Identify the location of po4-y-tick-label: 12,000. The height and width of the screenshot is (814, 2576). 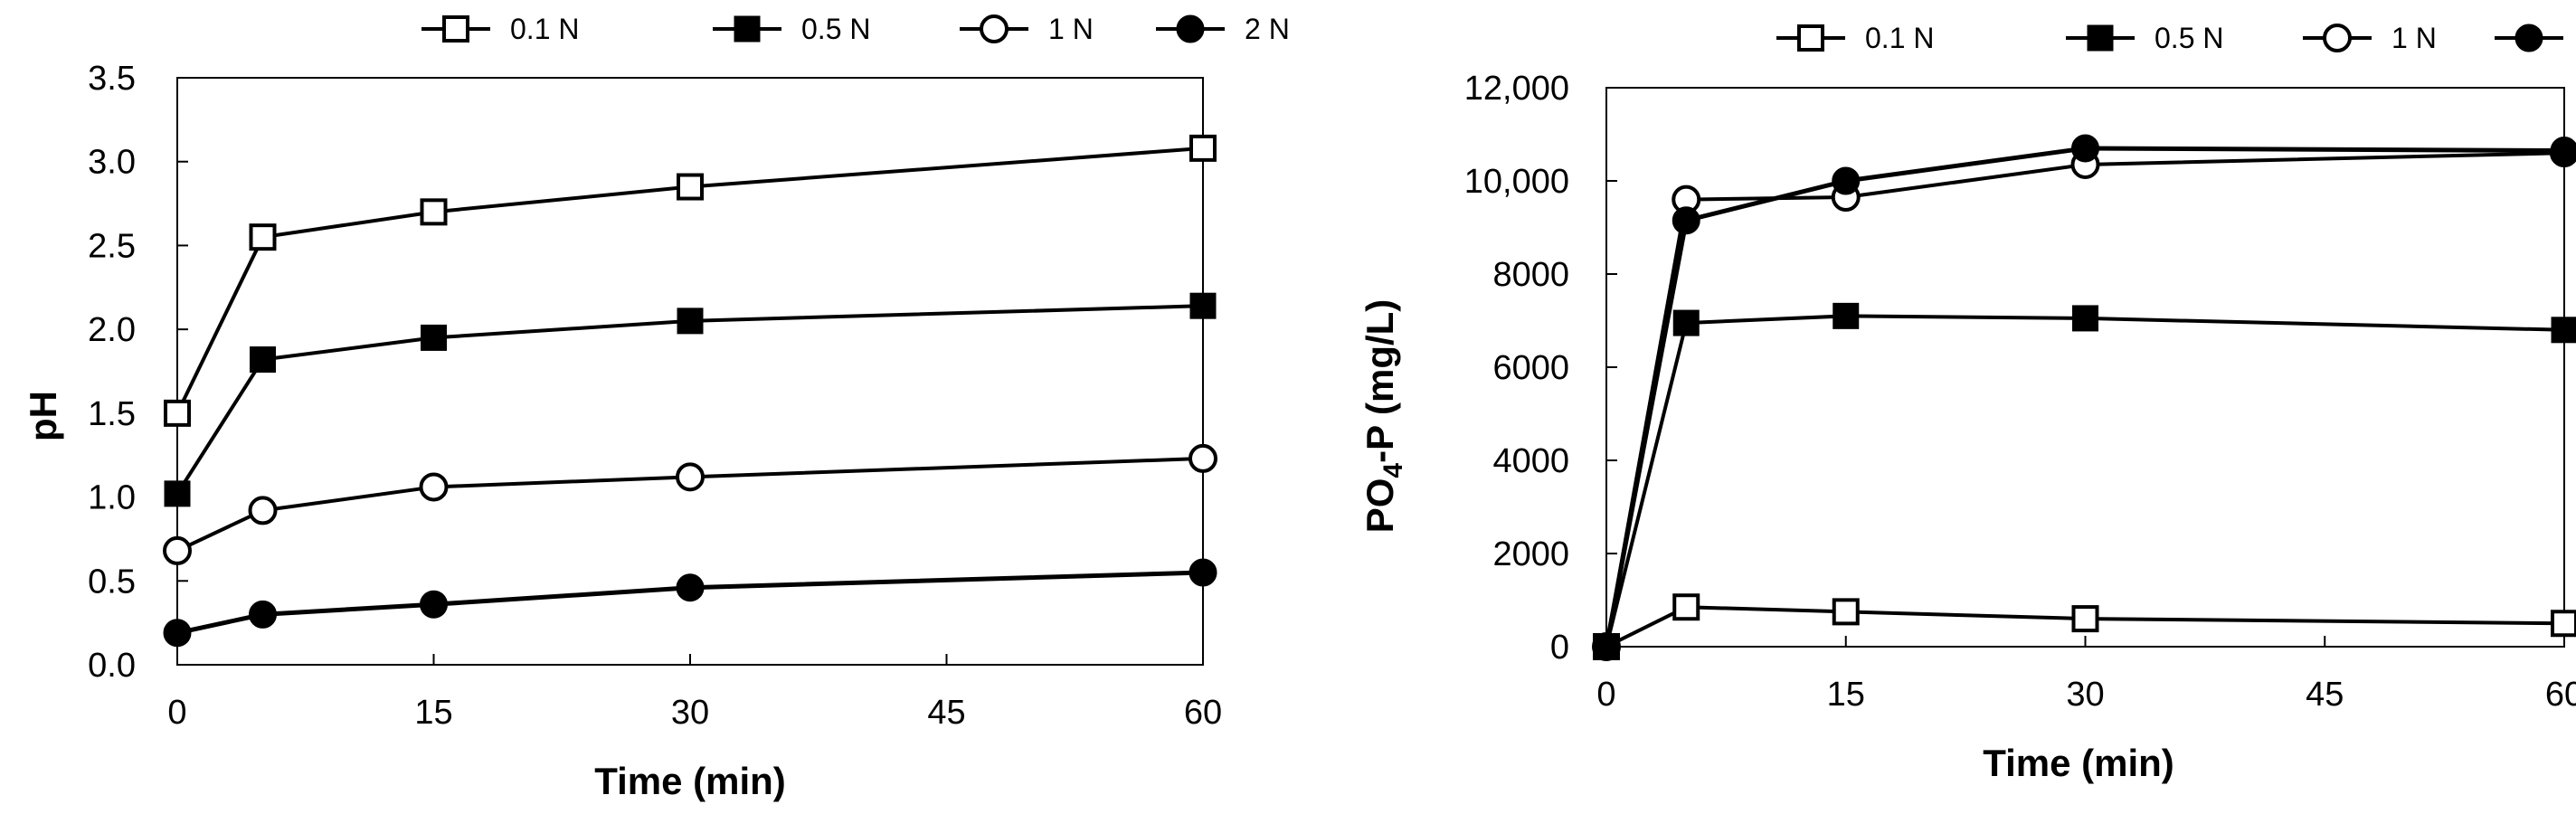
(1517, 89).